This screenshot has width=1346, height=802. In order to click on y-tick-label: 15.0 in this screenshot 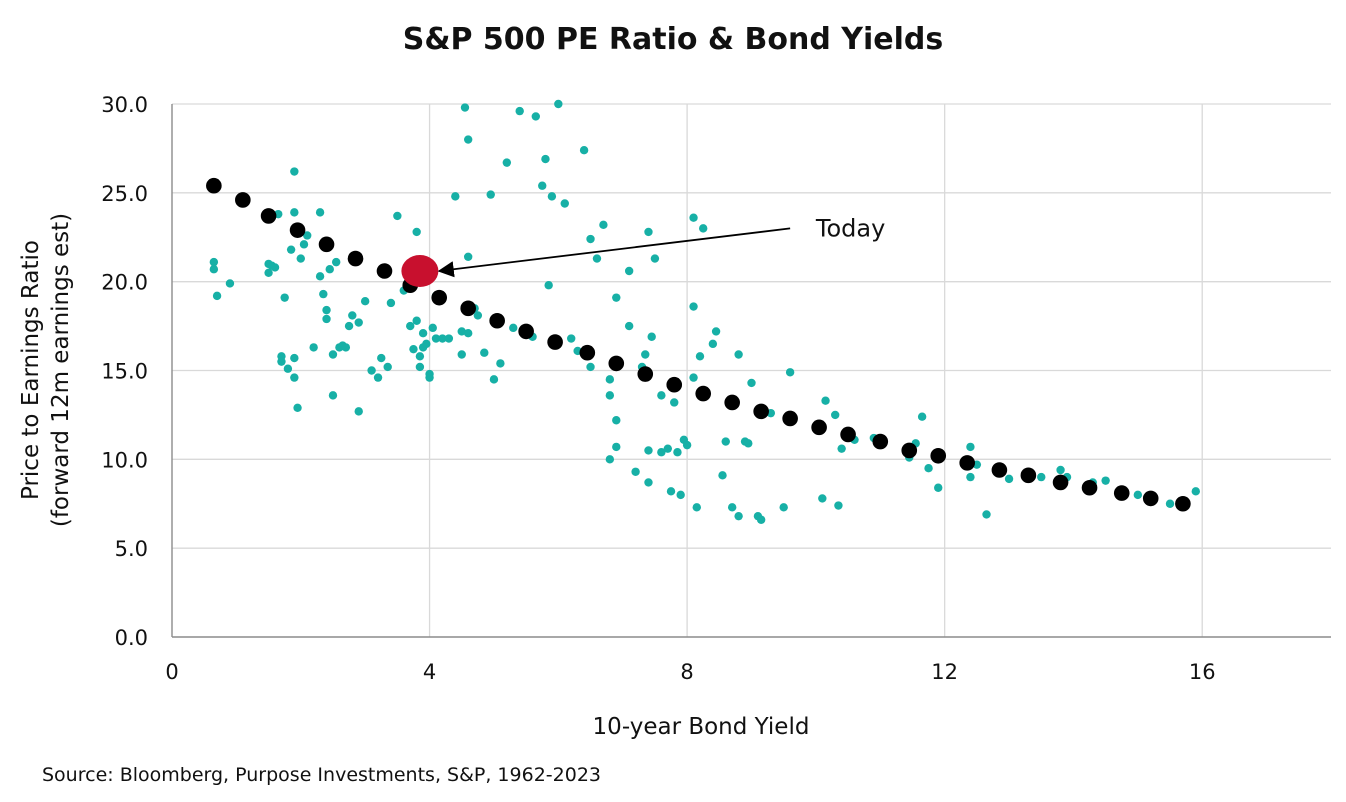, I will do `click(124, 372)`.